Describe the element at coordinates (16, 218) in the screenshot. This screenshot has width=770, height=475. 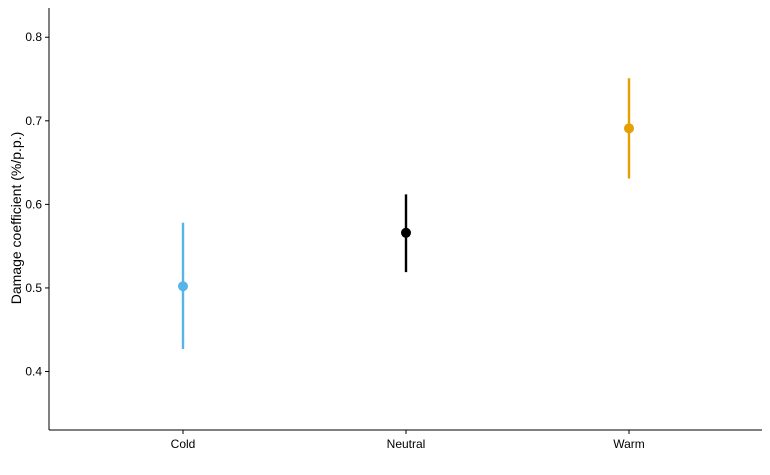
I see `y-axis-title: Damage coefficient (%/p.p.)` at that location.